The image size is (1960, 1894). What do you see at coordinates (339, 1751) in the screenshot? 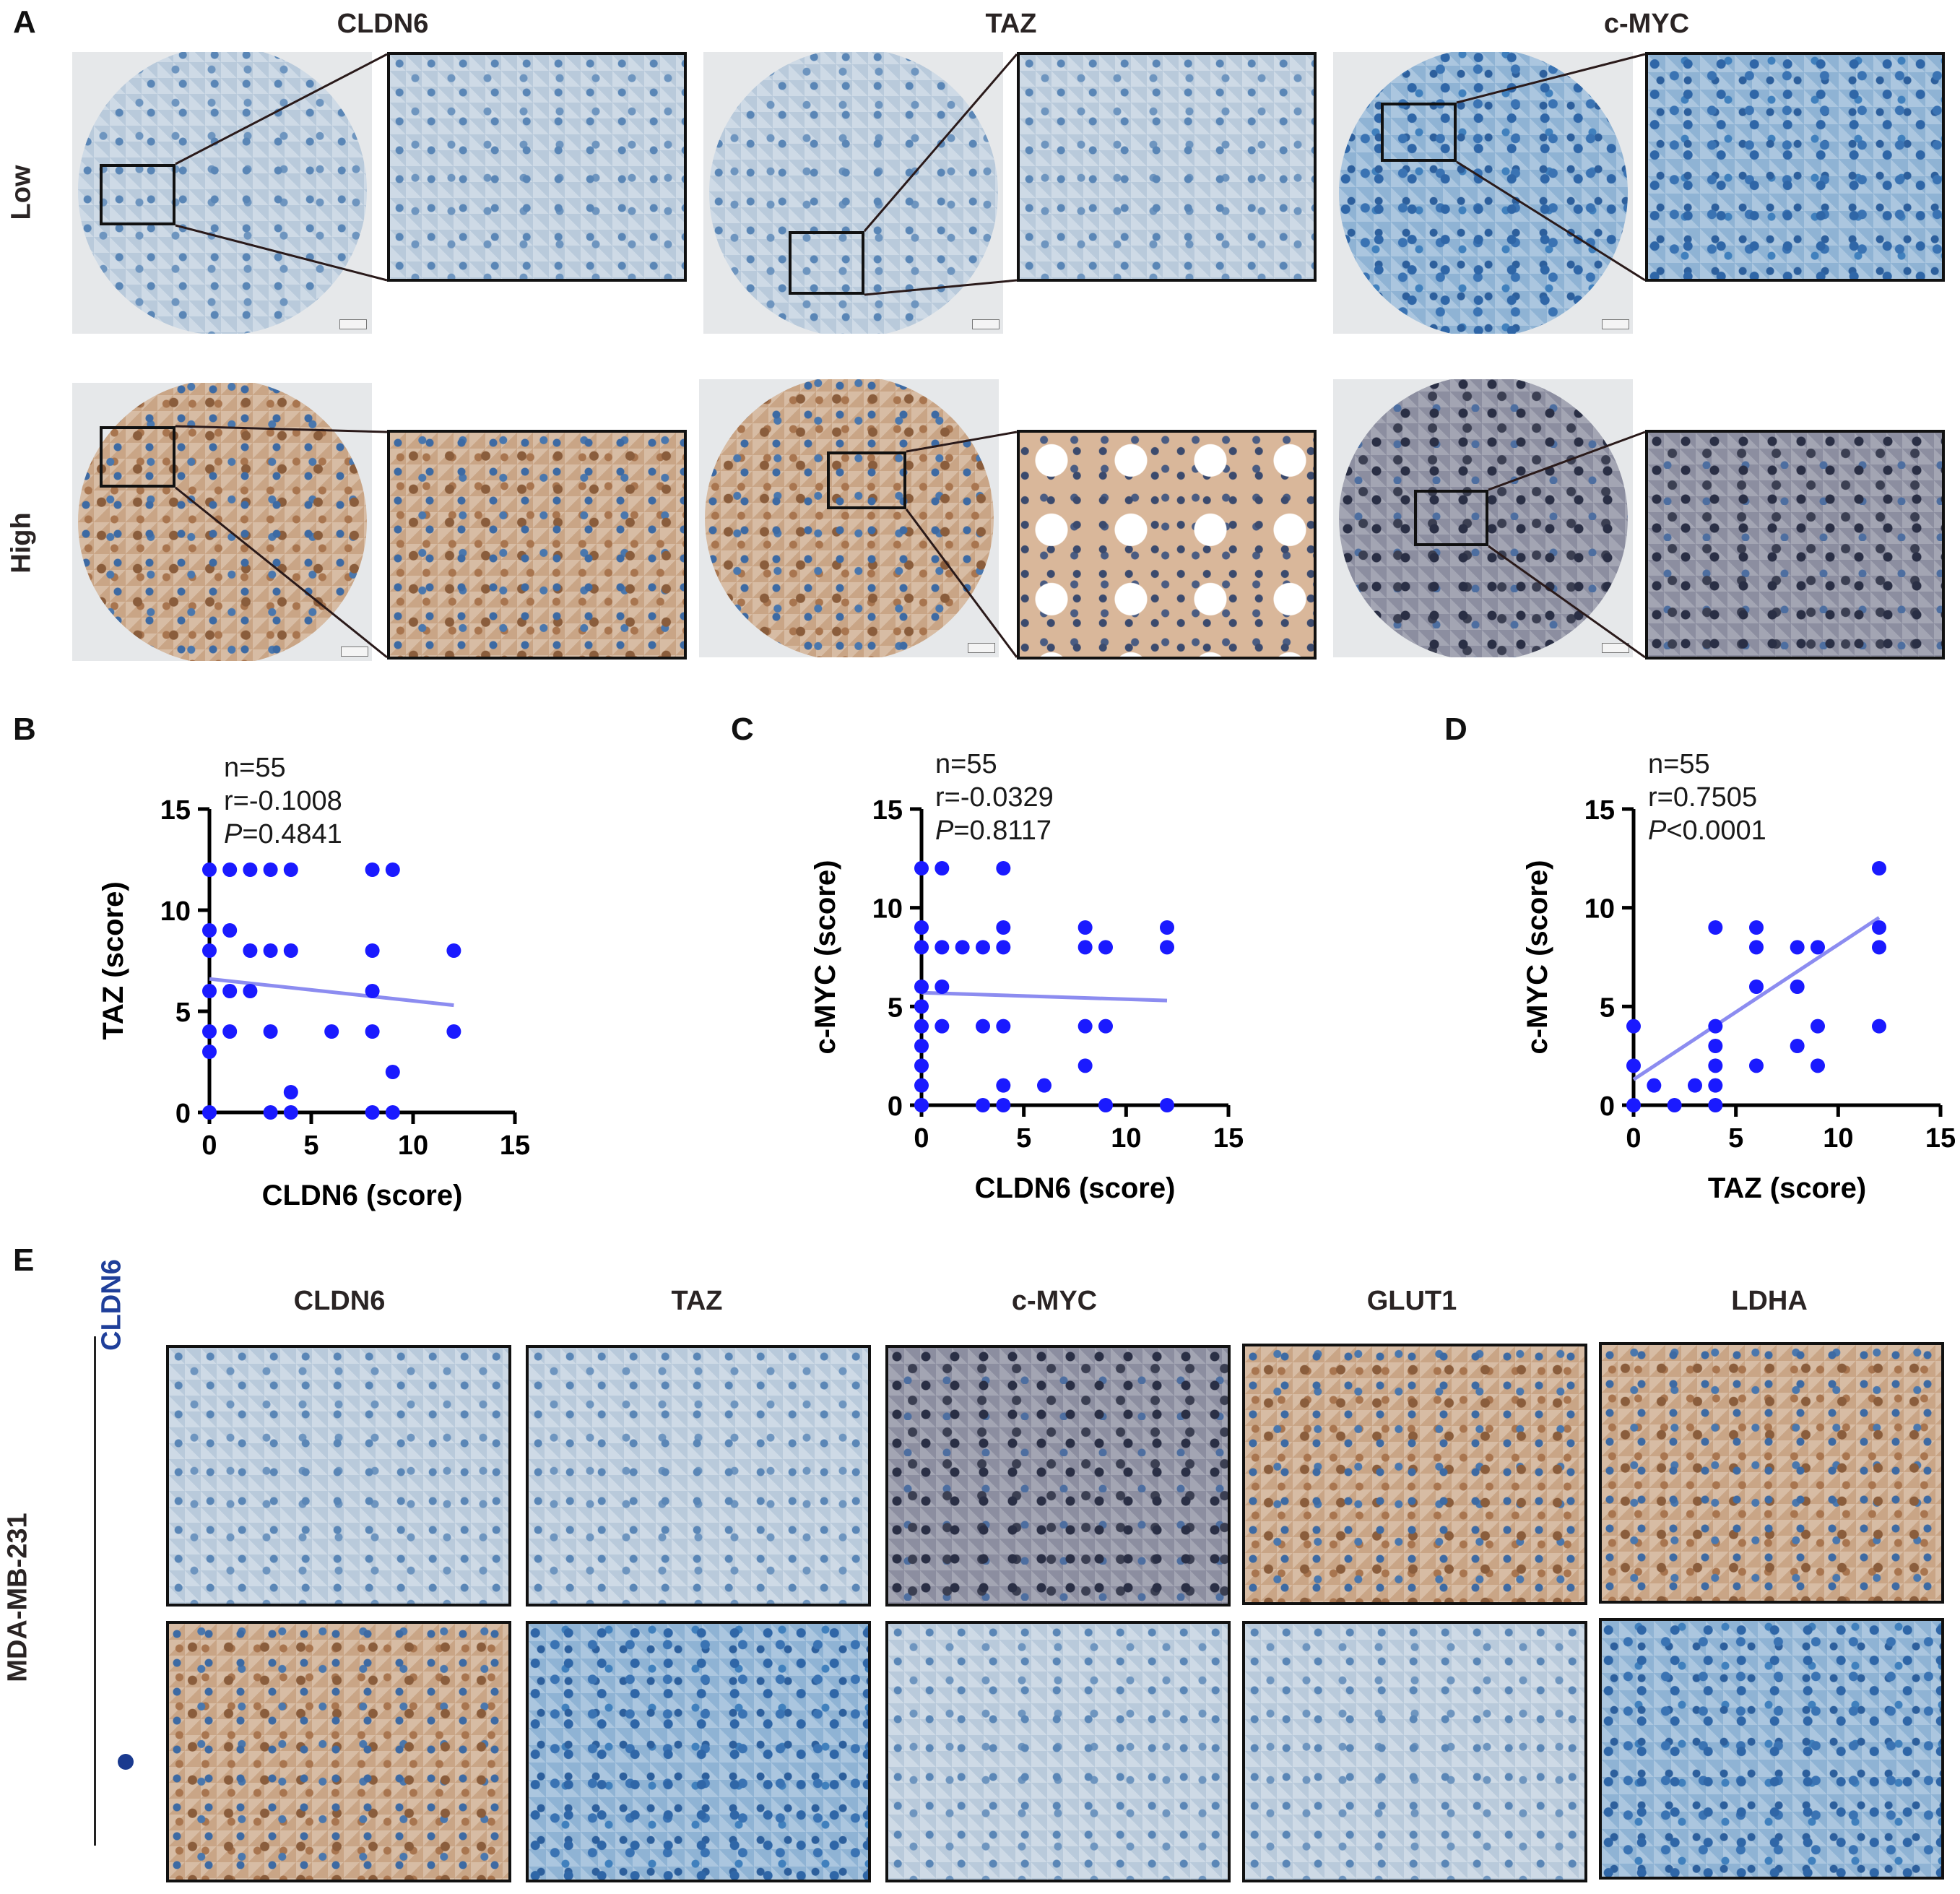
I see `panel-e-image-cldn6-dot` at bounding box center [339, 1751].